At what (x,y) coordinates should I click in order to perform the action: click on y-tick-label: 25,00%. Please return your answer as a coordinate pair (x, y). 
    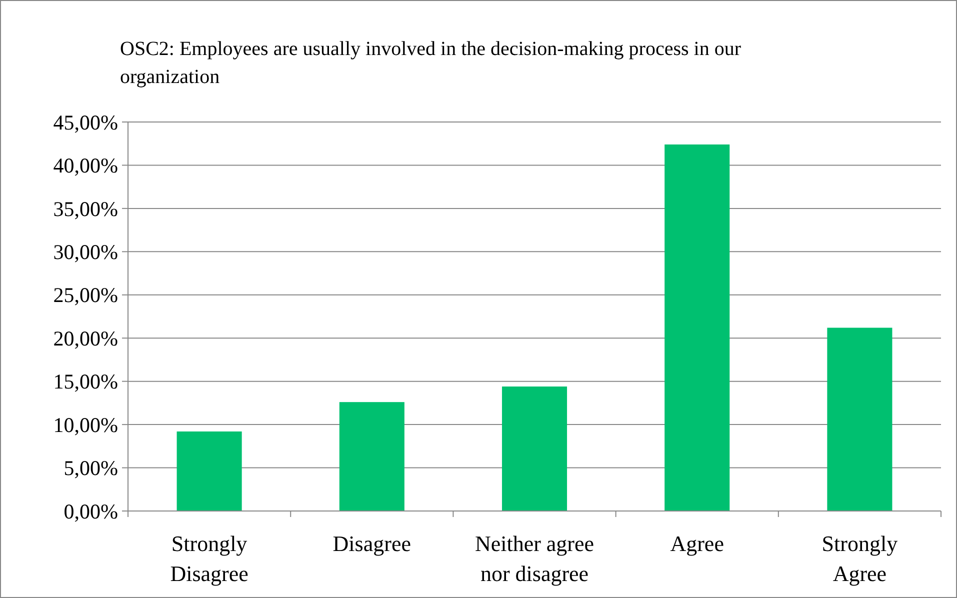
    Looking at the image, I should click on (85, 295).